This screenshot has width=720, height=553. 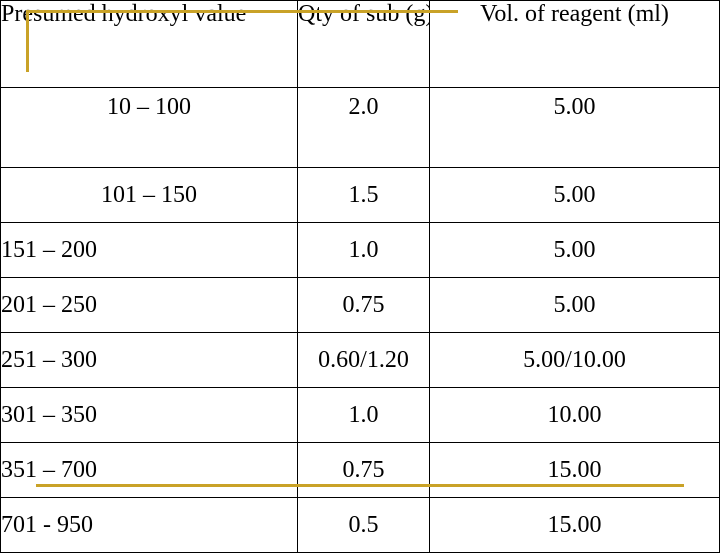 I want to click on header-hydroxyl-value: Presumed hydroxyl value, so click(x=149, y=44).